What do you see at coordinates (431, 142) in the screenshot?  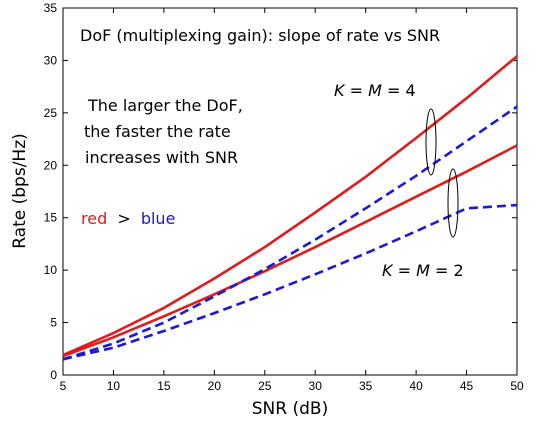 I see `k4-group-ellipse` at bounding box center [431, 142].